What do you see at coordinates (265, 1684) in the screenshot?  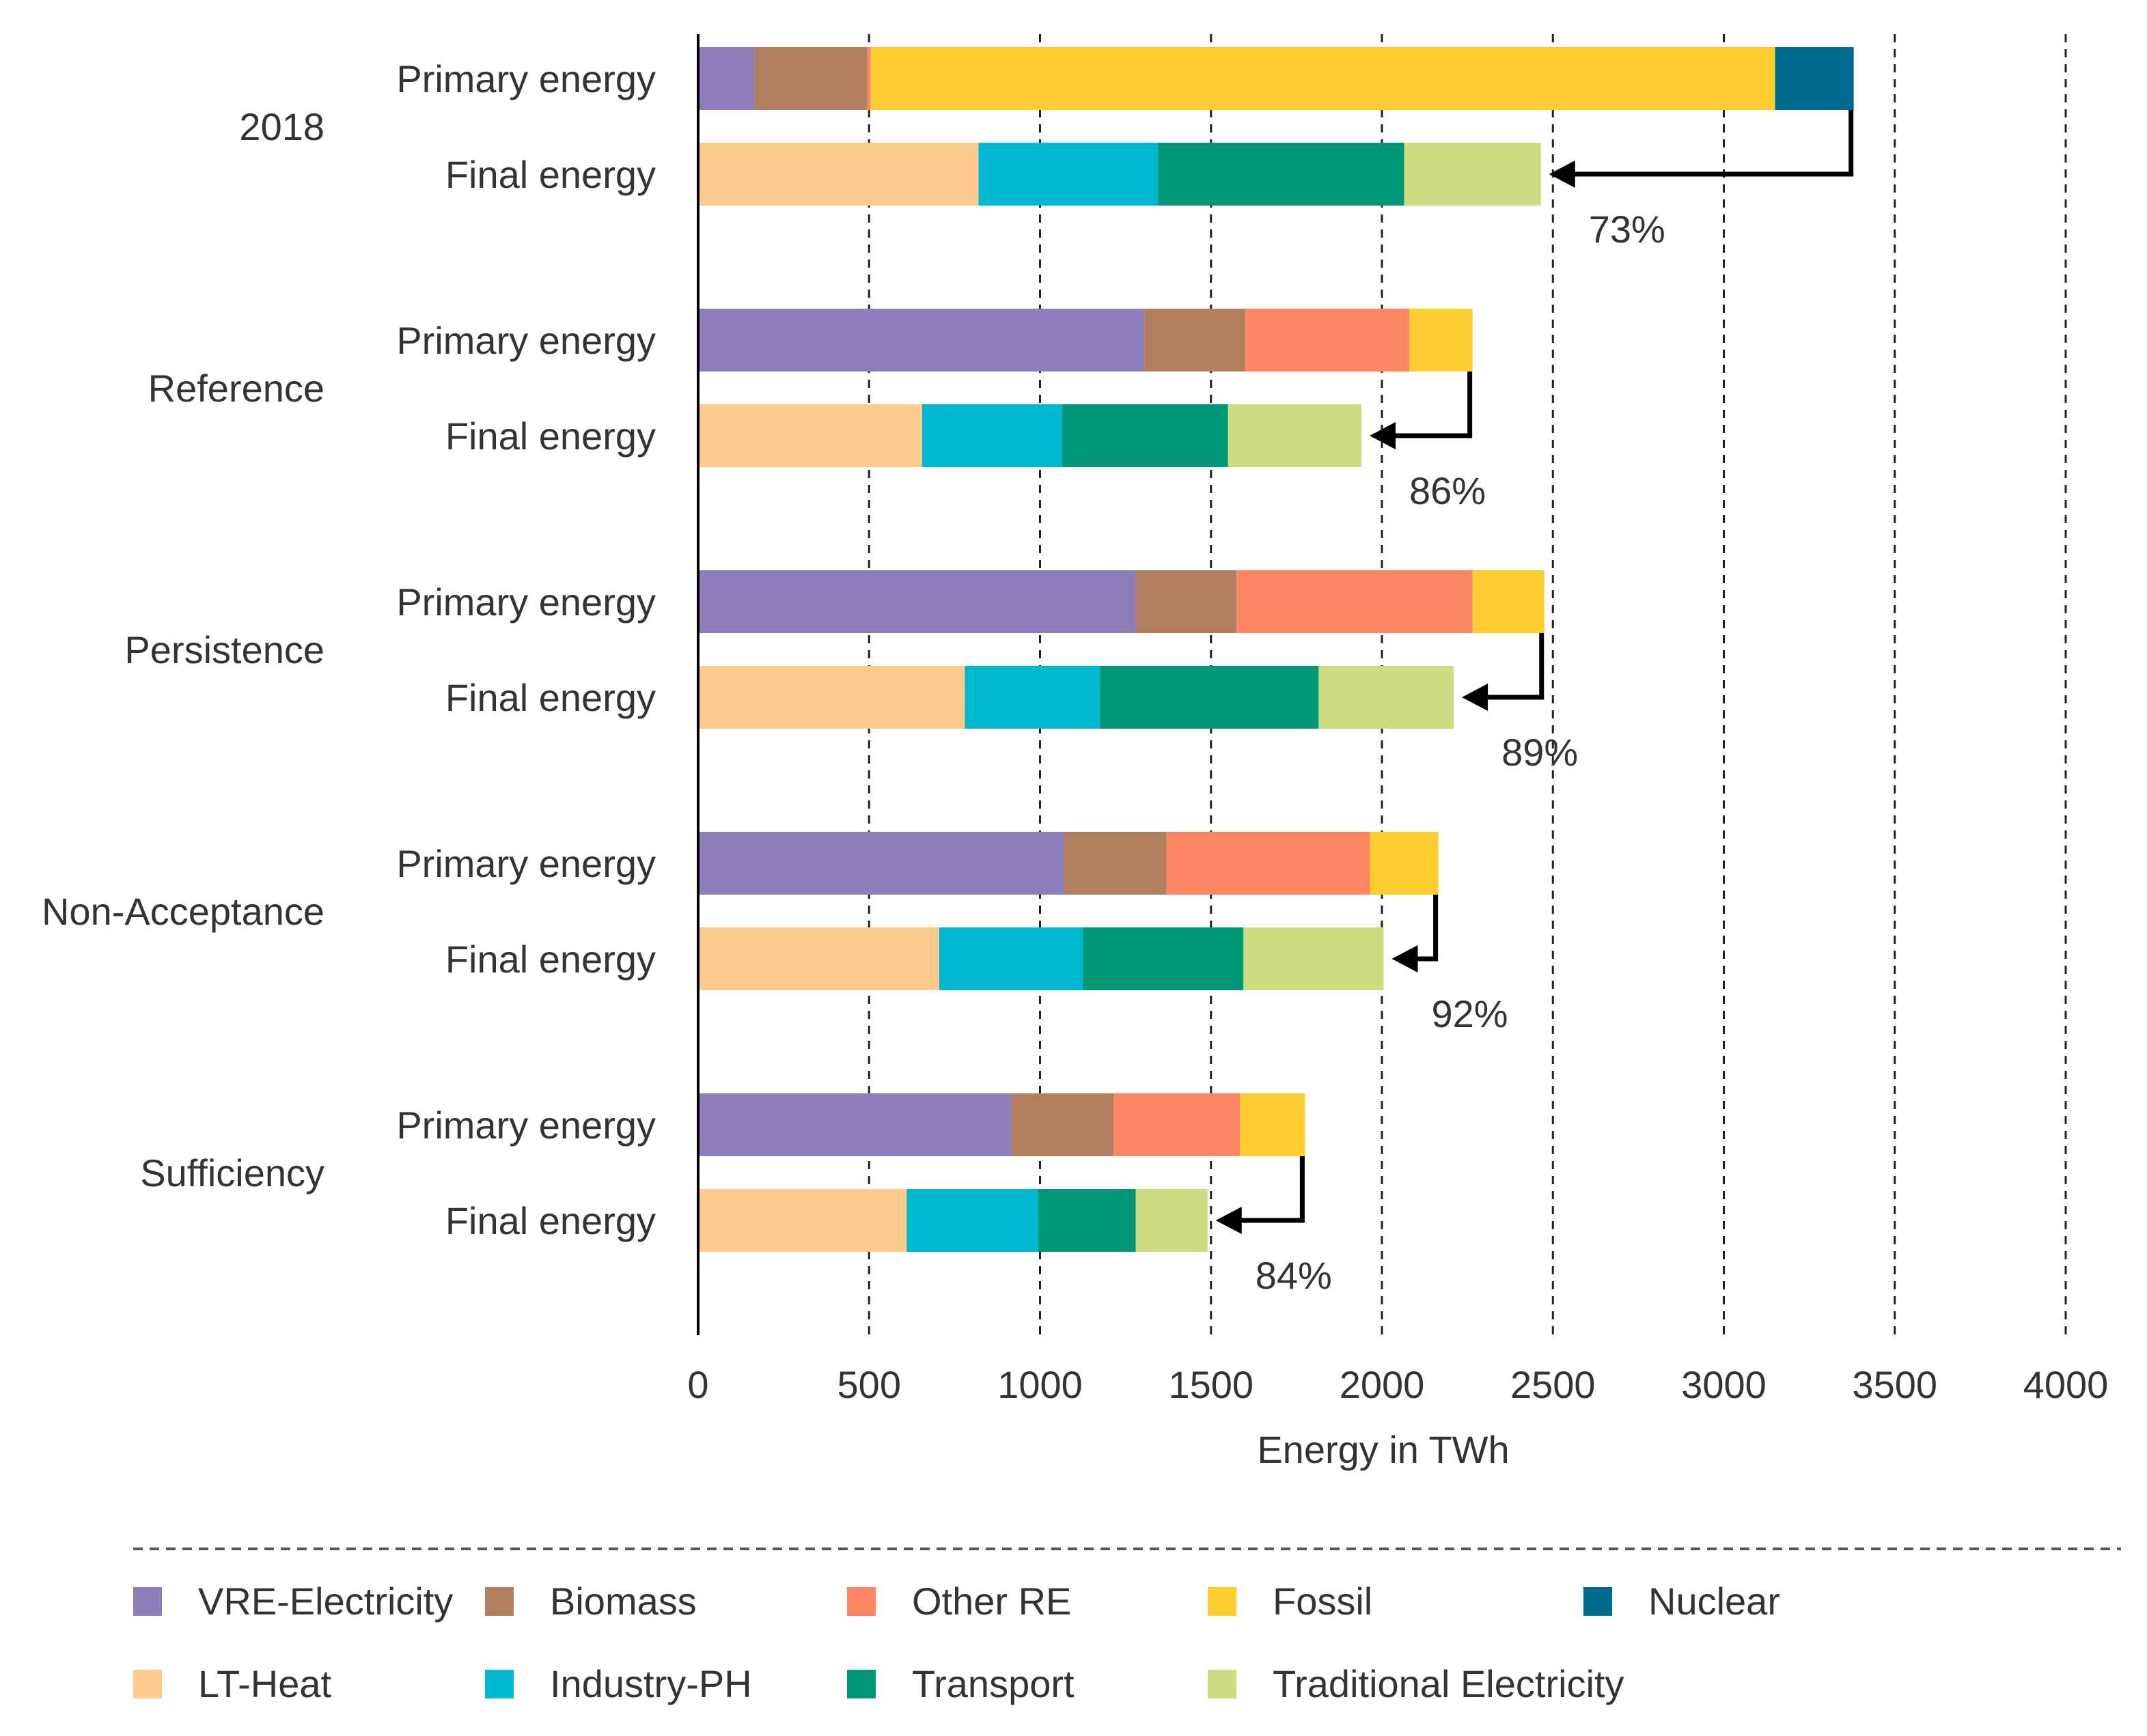 I see `legend-label: LT-Heat` at bounding box center [265, 1684].